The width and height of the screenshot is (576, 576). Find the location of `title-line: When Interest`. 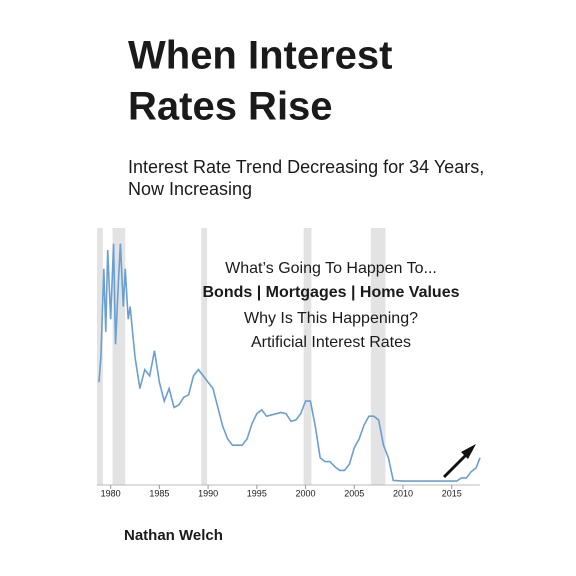

title-line: When Interest is located at coordinates (260, 56).